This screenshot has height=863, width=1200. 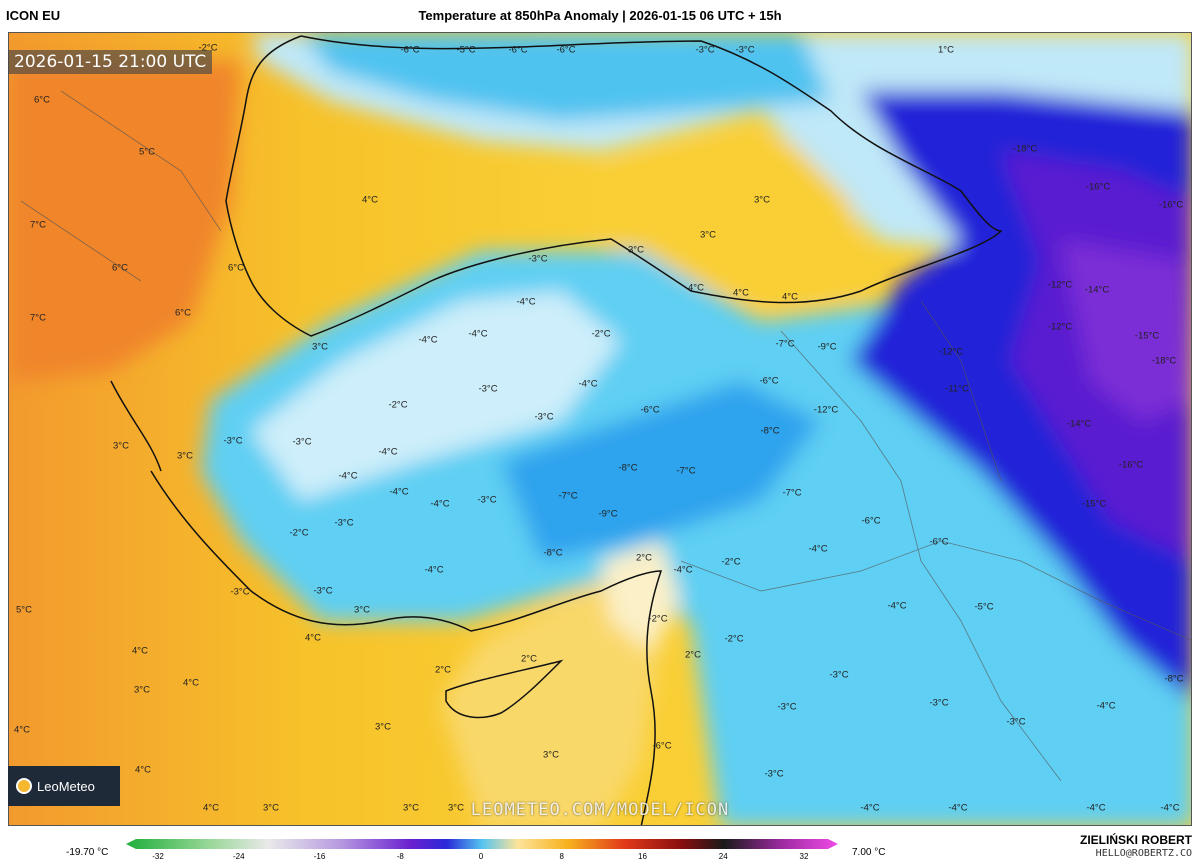 What do you see at coordinates (158, 856) in the screenshot?
I see `scale-tick: -32` at bounding box center [158, 856].